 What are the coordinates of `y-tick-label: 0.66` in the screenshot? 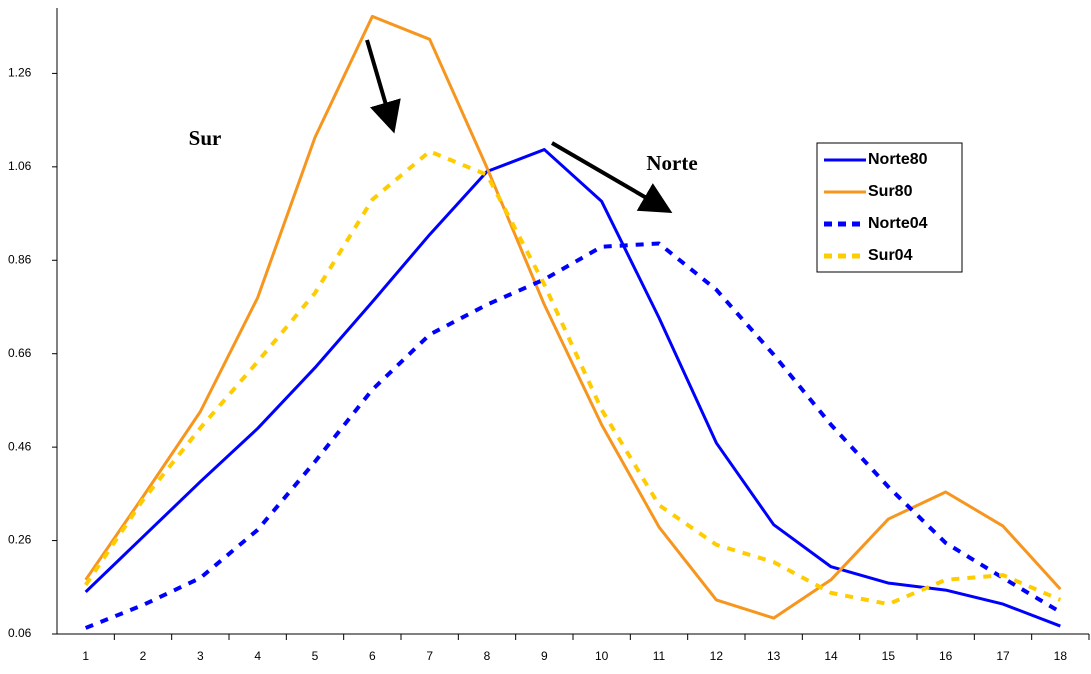 It's located at (20, 353).